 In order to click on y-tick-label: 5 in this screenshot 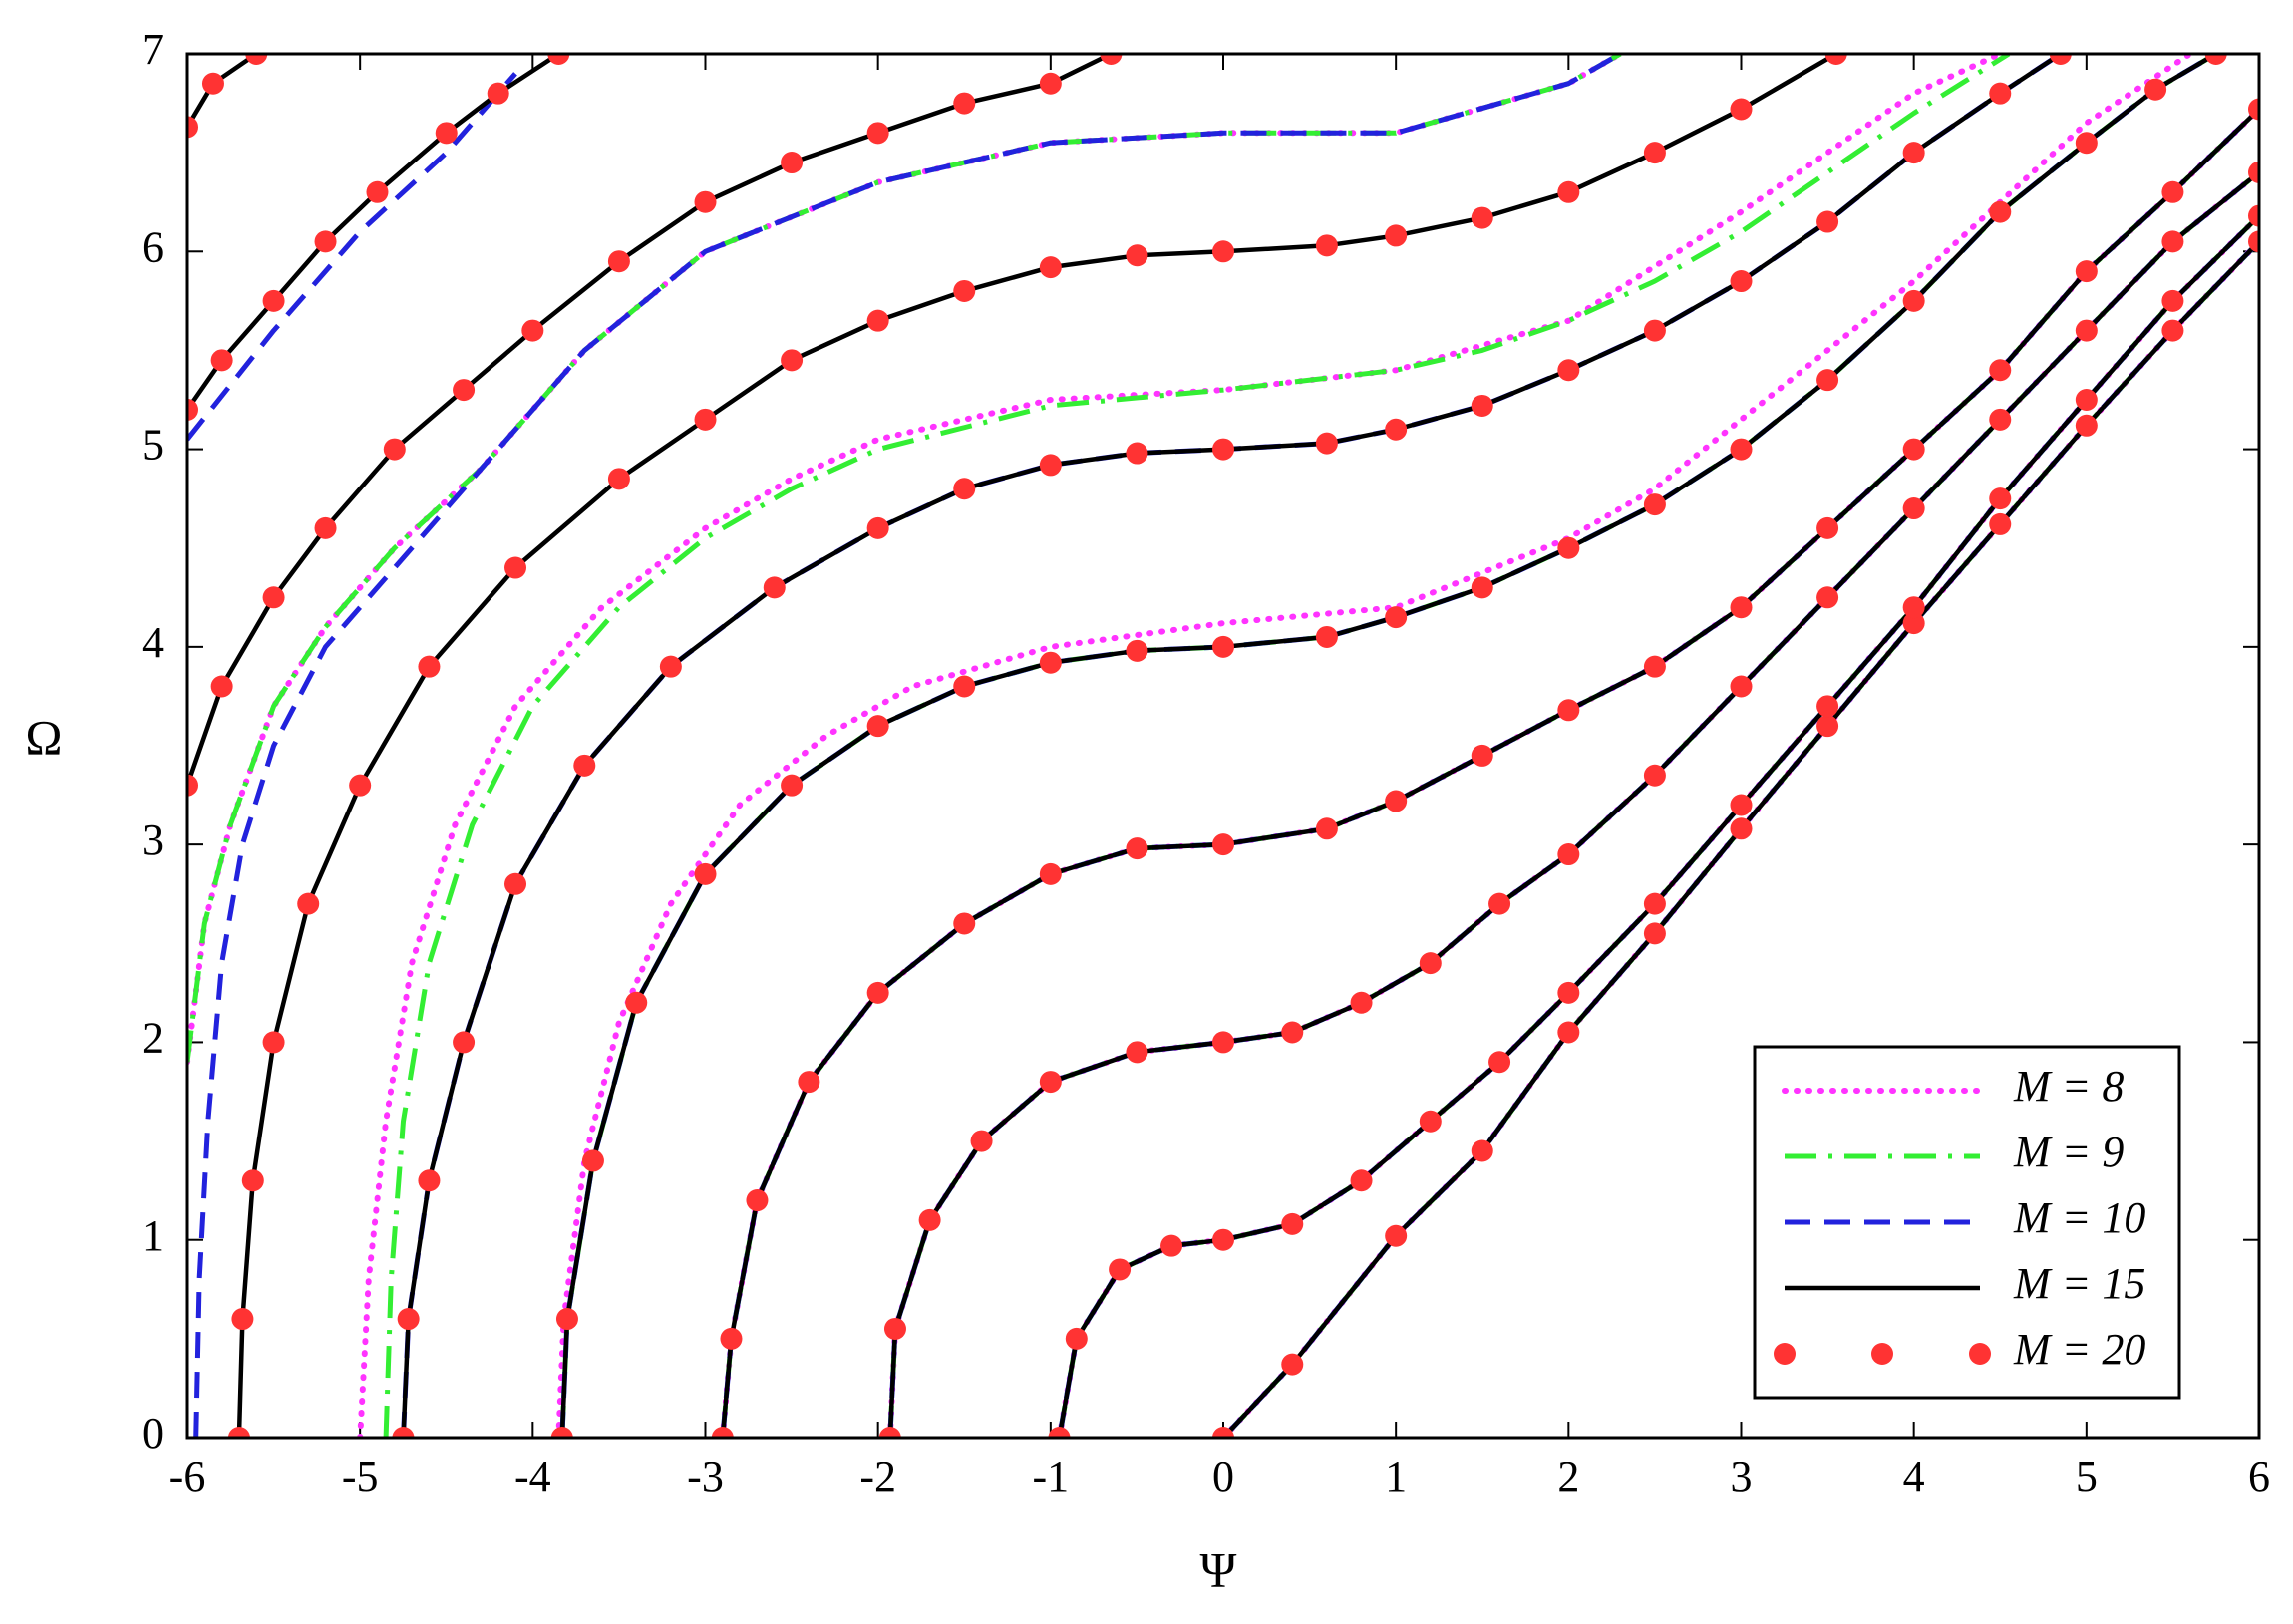, I will do `click(153, 446)`.